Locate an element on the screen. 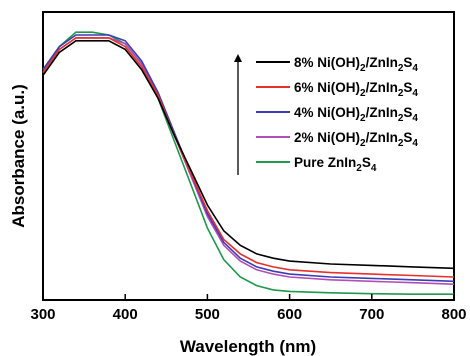  y-axis-label: Absorbance (a.u.) is located at coordinates (18, 156).